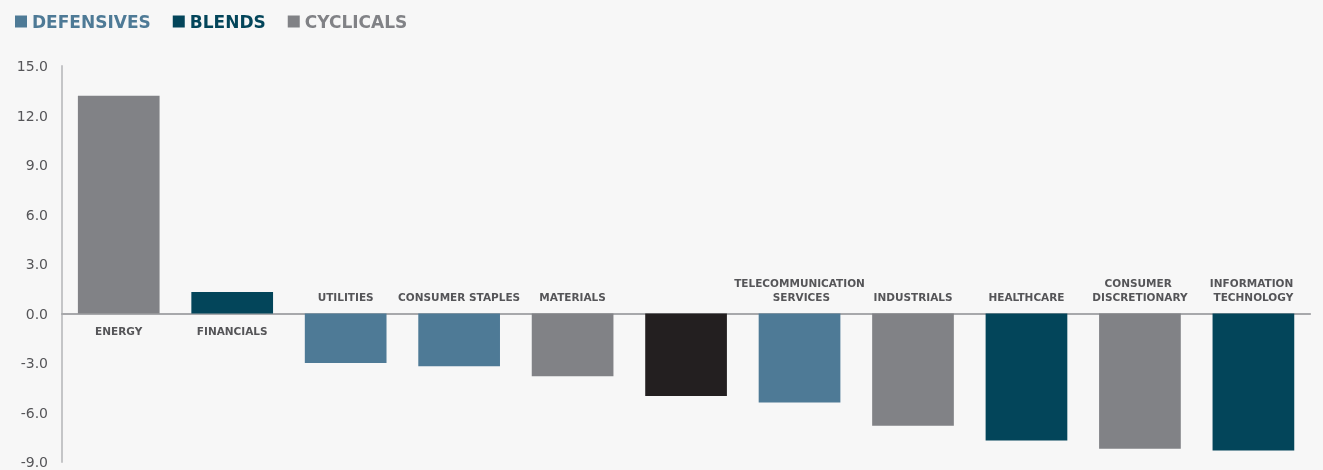  Describe the element at coordinates (1026, 296) in the screenshot. I see `x-tick-label: HEALTHCARE` at that location.